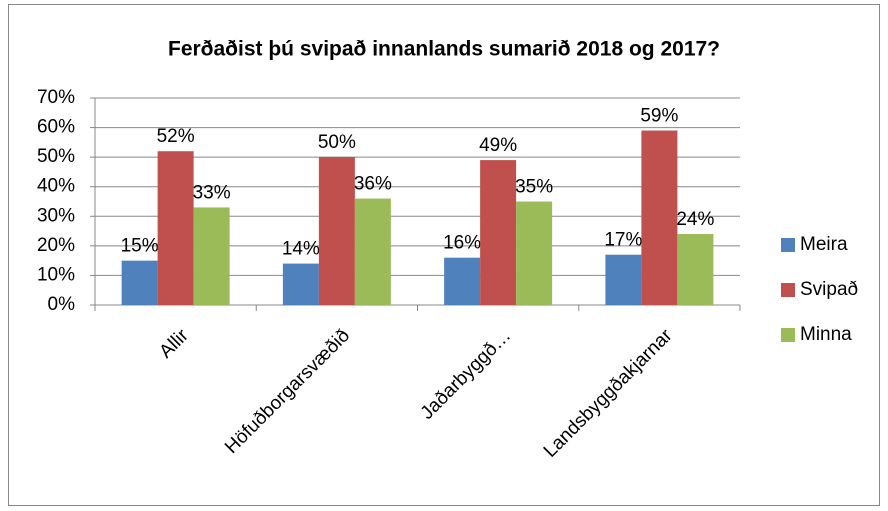 Image resolution: width=888 pixels, height=511 pixels. What do you see at coordinates (498, 145) in the screenshot?
I see `data-label: 49%` at bounding box center [498, 145].